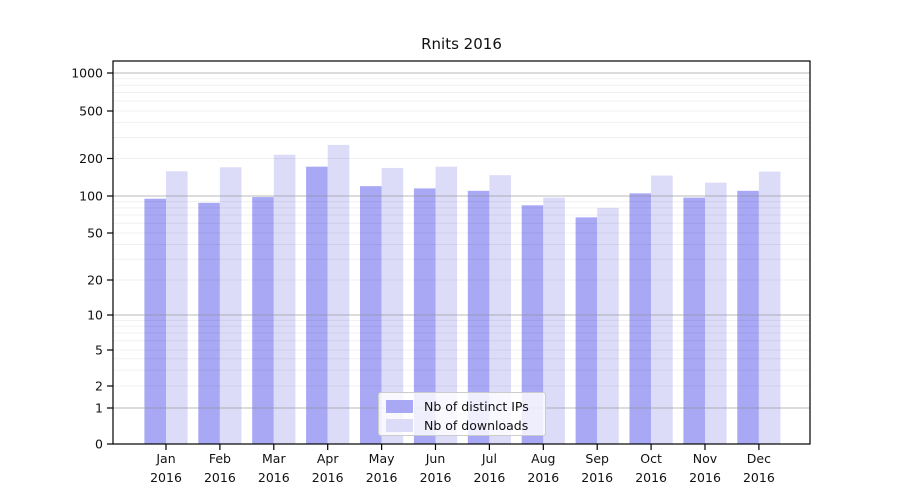  Describe the element at coordinates (705, 458) in the screenshot. I see `x-tick-label-month: Nov` at that location.